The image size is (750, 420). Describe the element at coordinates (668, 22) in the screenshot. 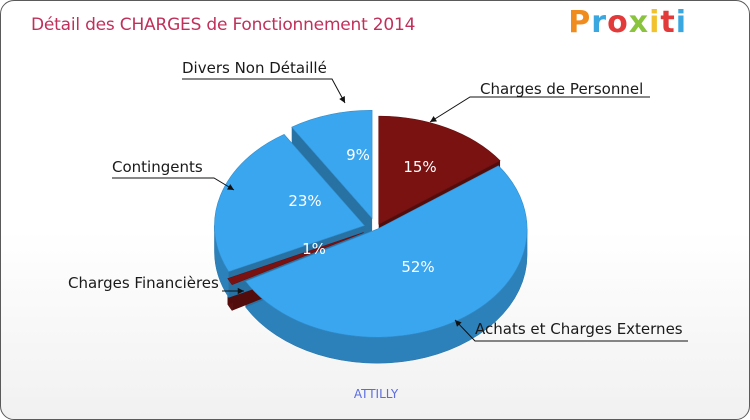

I see `logo-letter: t` at that location.